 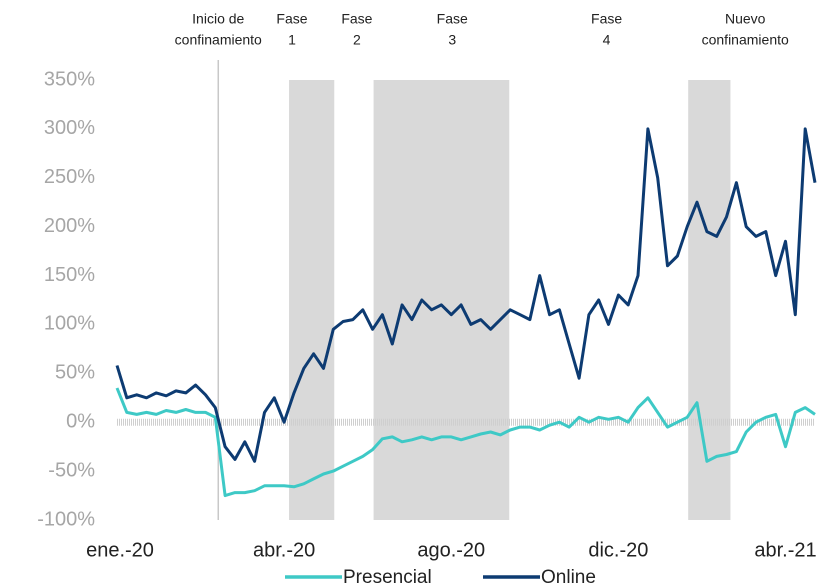 I want to click on x-tick-label: ago.-20, so click(x=451, y=550).